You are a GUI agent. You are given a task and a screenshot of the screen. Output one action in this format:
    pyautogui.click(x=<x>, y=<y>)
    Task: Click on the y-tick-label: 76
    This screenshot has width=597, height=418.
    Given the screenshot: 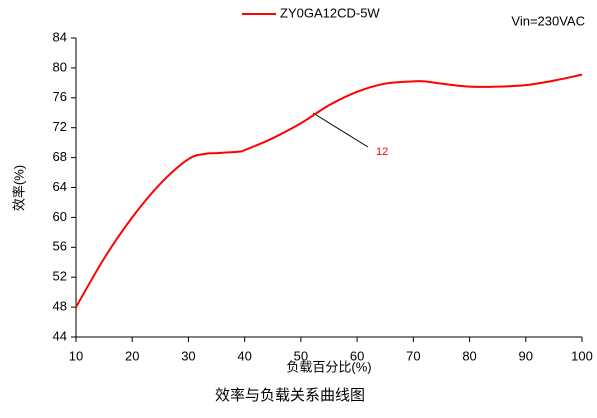 What is the action you would take?
    pyautogui.click(x=60, y=96)
    